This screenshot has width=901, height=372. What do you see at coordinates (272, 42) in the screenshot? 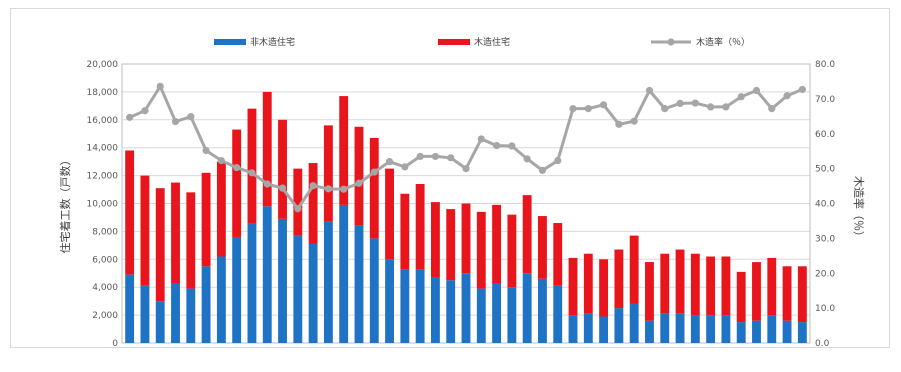
I see `legend-label: 非木造住宅` at bounding box center [272, 42].